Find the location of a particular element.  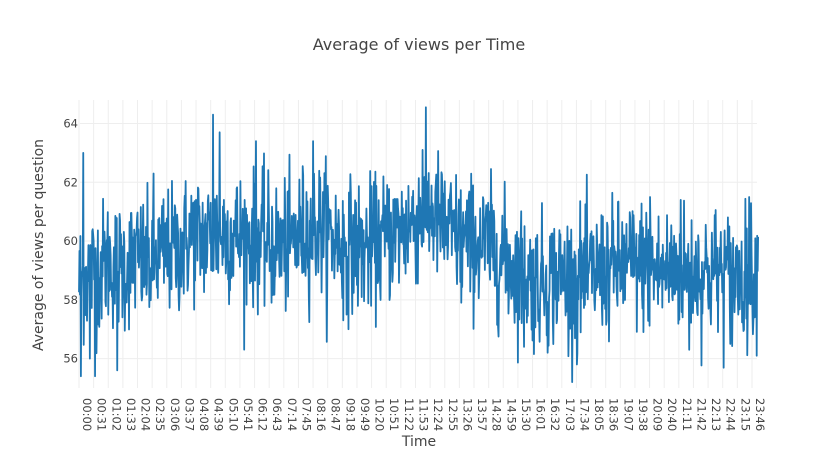

x-tick-label: 08:16 is located at coordinates (321, 414).